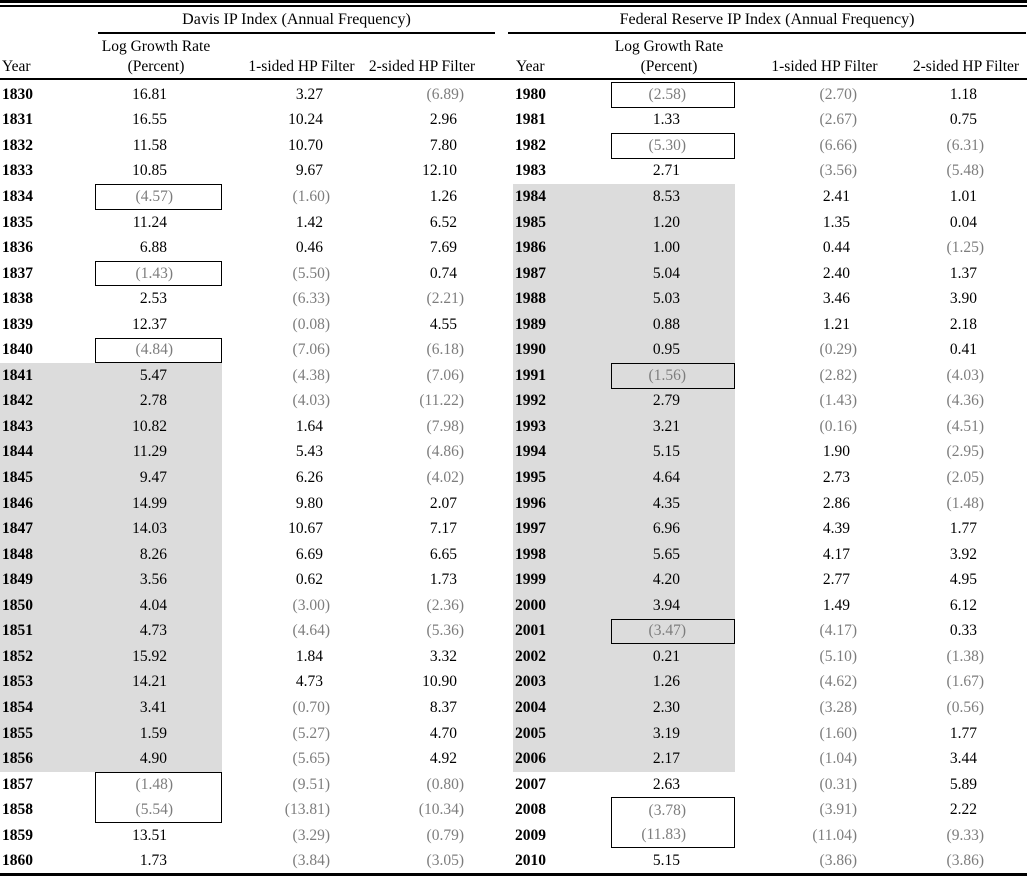 The width and height of the screenshot is (1027, 880). What do you see at coordinates (17, 784) in the screenshot?
I see `year-cell: 1857` at bounding box center [17, 784].